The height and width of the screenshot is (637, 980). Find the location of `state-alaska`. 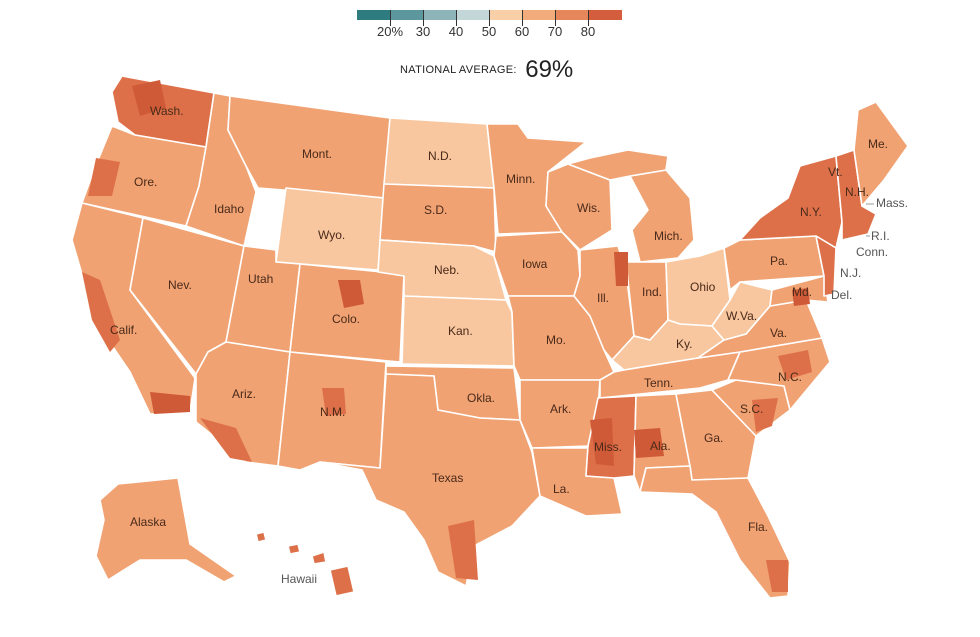

state-alaska is located at coordinates (166, 530).